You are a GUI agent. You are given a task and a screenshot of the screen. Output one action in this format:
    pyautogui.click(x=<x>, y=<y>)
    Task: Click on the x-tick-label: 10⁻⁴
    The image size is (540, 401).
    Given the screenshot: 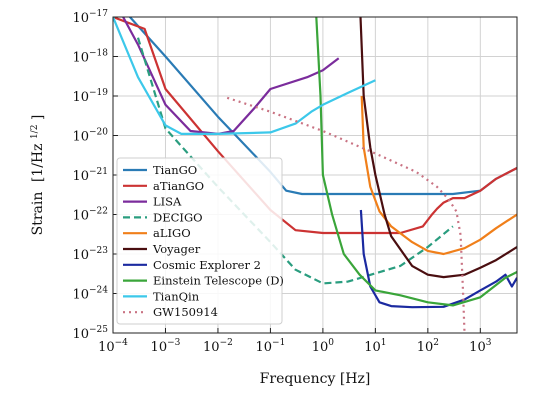 What is the action you would take?
    pyautogui.click(x=113, y=346)
    